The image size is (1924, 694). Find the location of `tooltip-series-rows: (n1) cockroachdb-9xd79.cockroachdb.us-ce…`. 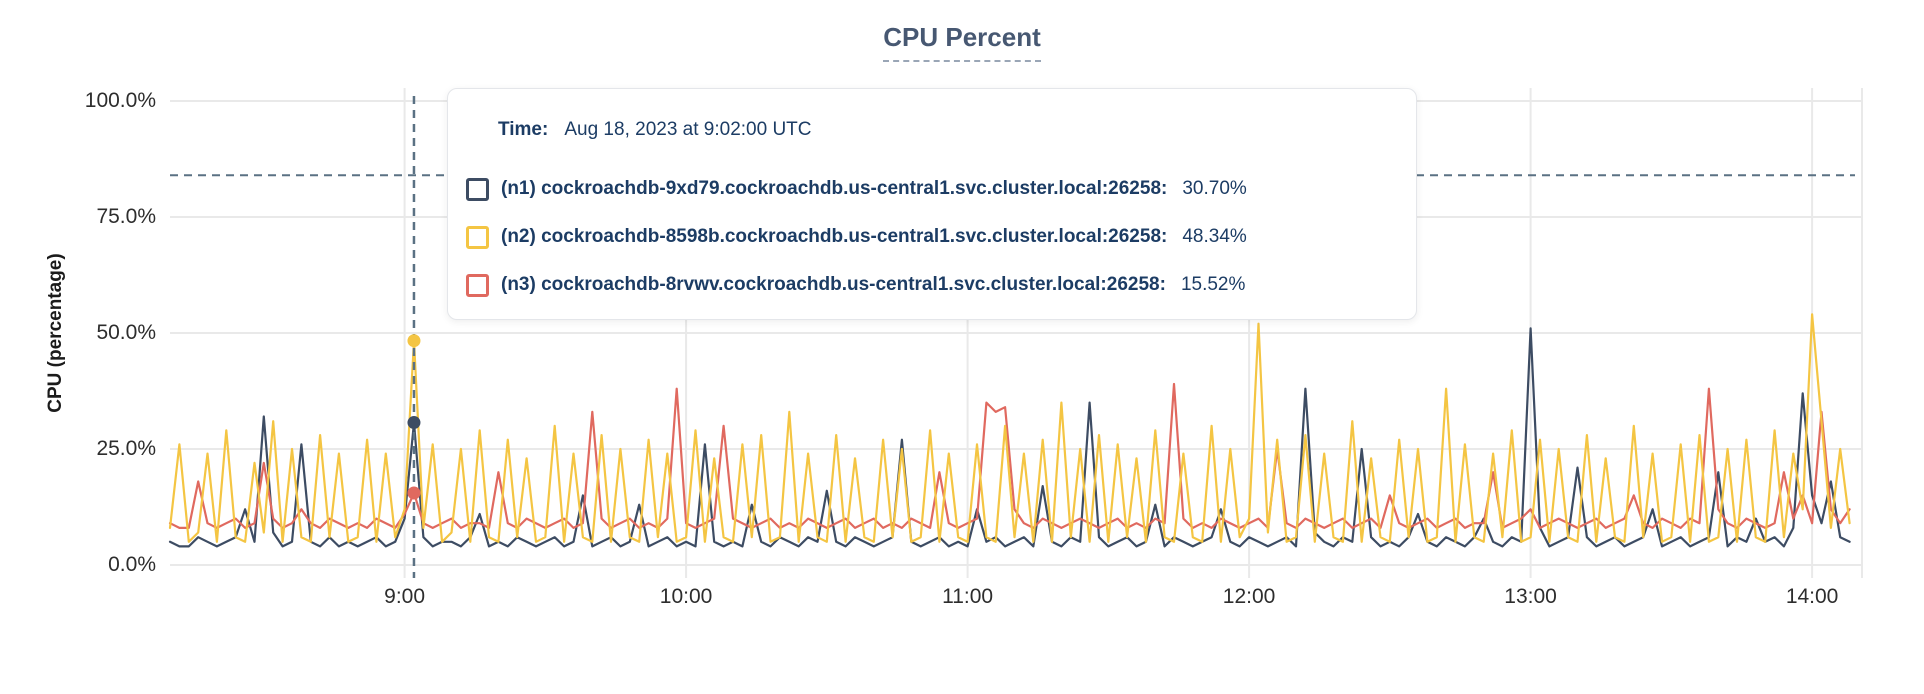

tooltip-series-rows: (n1) cockroachdb-9xd79.cockroachdb.us-ce… is located at coordinates (932, 237).